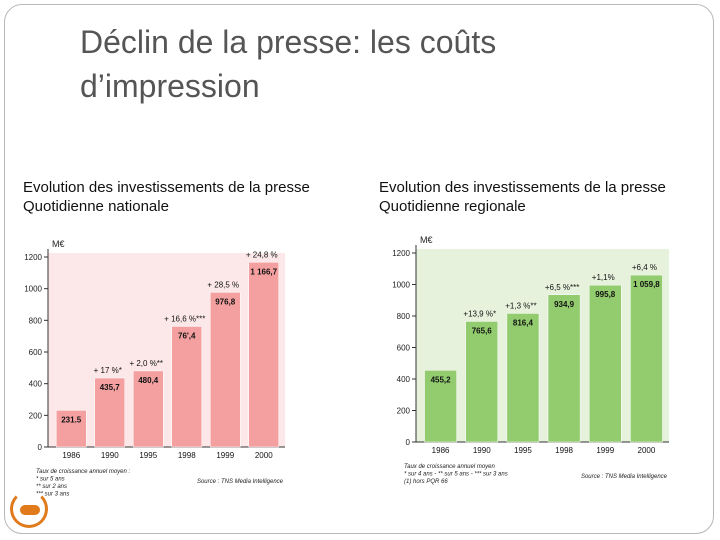  Describe the element at coordinates (71, 419) in the screenshot. I see `left-value-label: 231.5` at that location.